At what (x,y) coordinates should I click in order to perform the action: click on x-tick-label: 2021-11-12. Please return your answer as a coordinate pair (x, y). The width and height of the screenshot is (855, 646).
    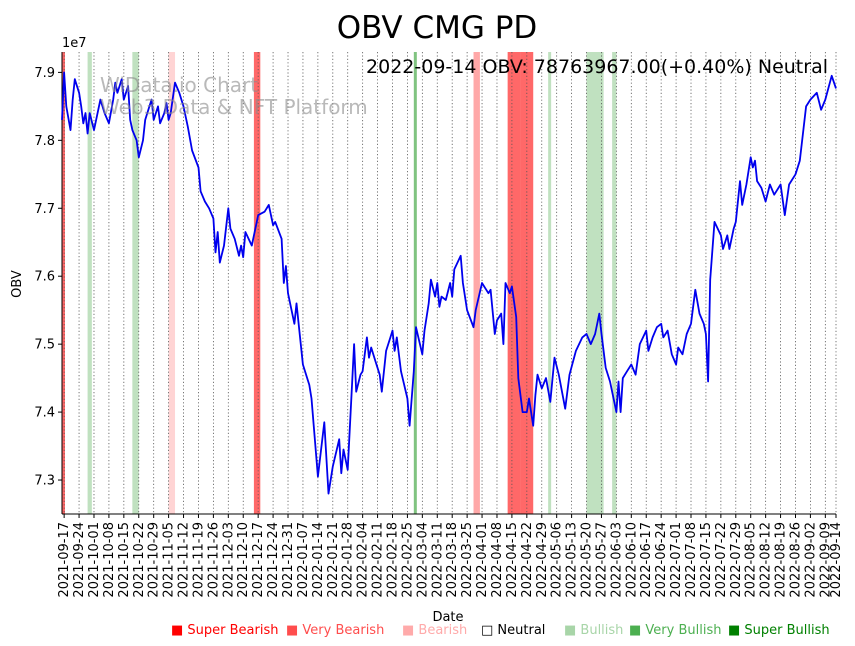
    Looking at the image, I should click on (184, 560).